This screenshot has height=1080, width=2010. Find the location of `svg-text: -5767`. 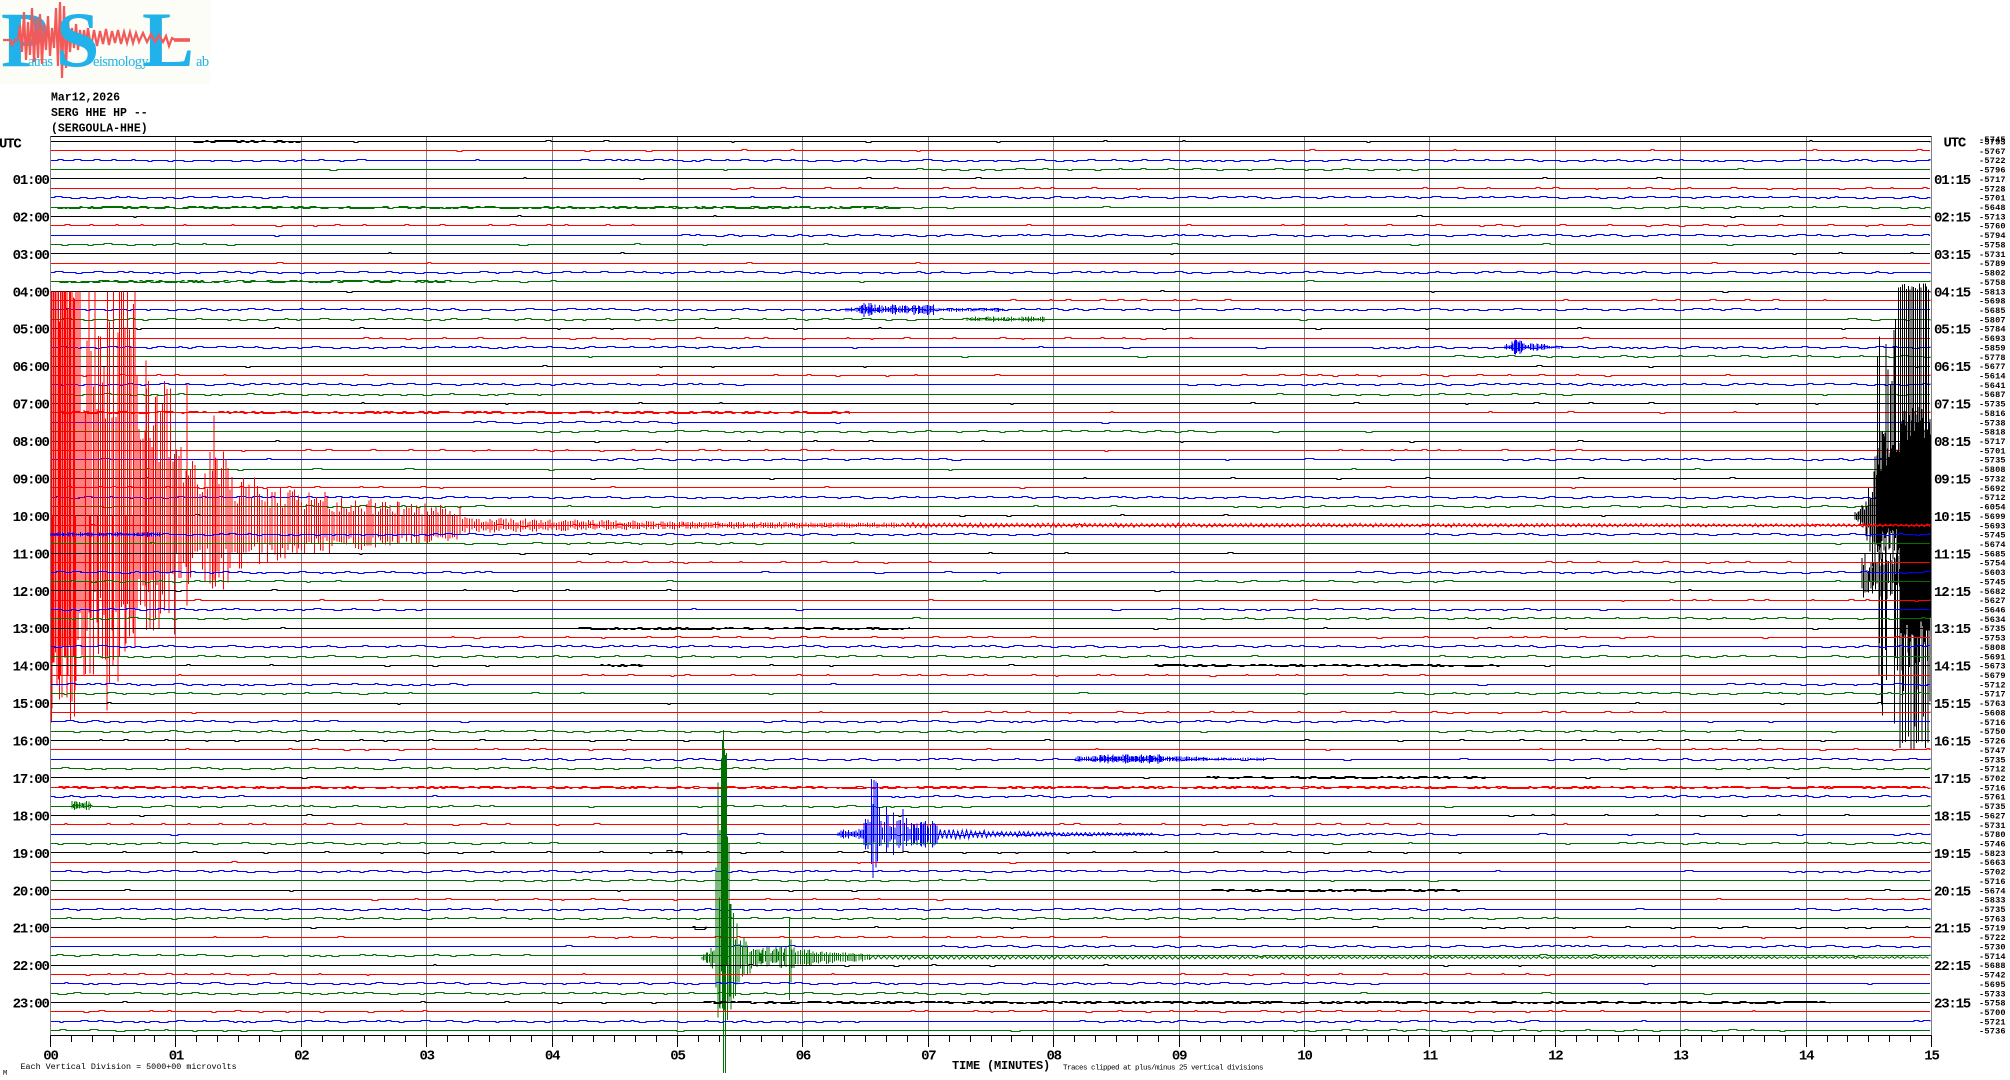

svg-text: -5767 is located at coordinates (1992, 152).